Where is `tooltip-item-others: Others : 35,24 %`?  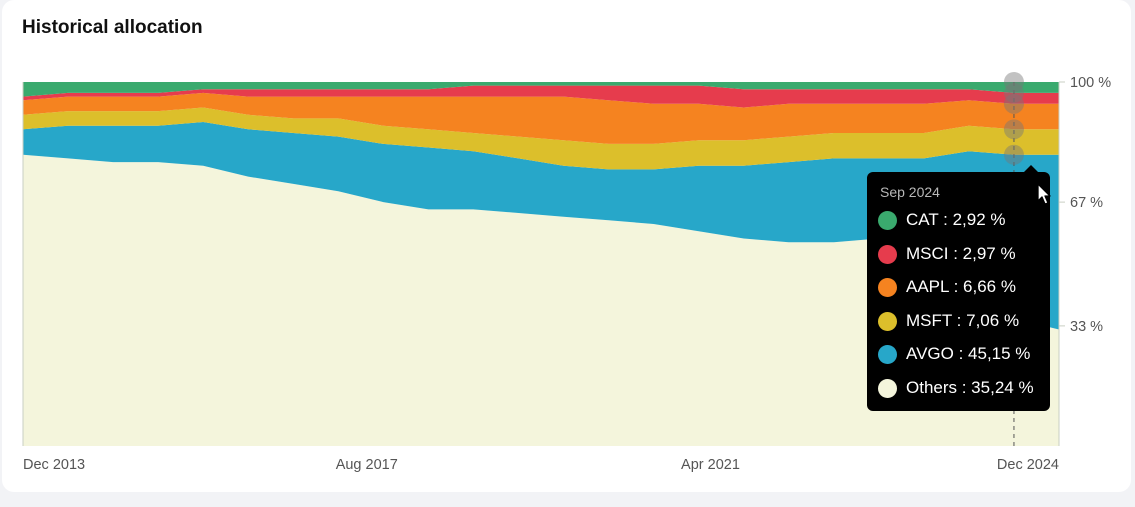 tooltip-item-others: Others : 35,24 % is located at coordinates (956, 388).